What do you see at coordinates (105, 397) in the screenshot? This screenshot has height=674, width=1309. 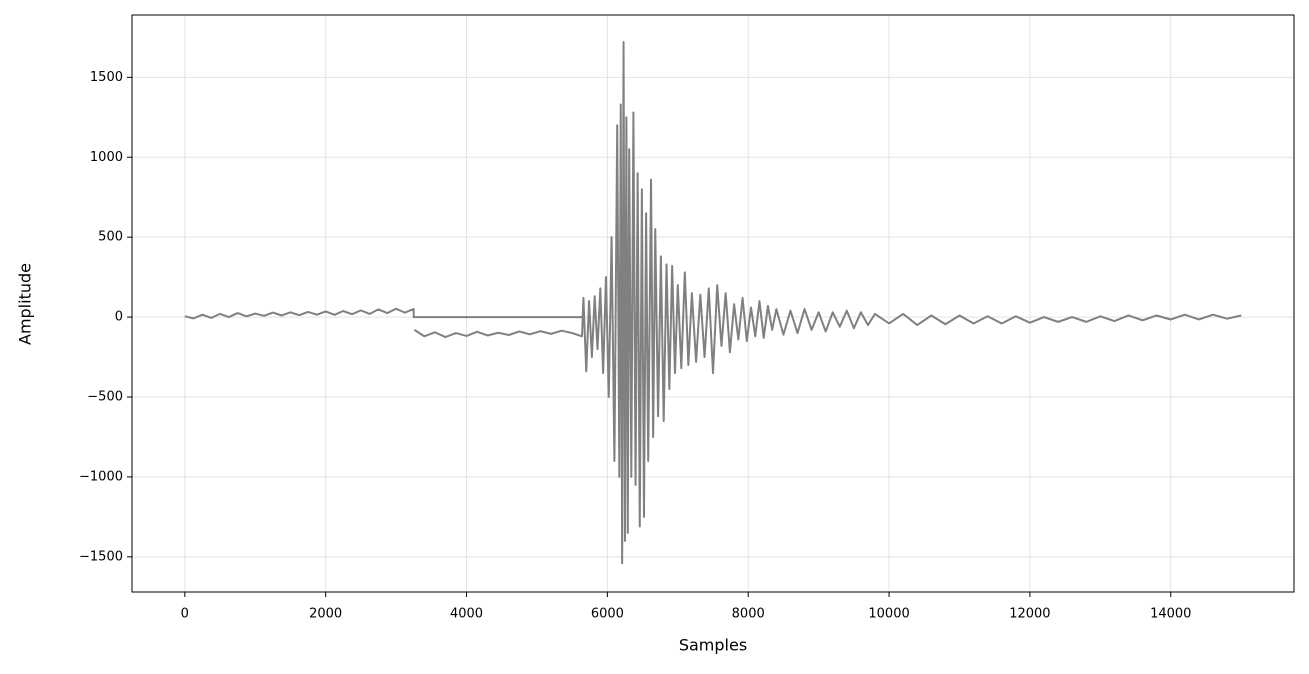 I see `y-tick-label: −500` at bounding box center [105, 397].